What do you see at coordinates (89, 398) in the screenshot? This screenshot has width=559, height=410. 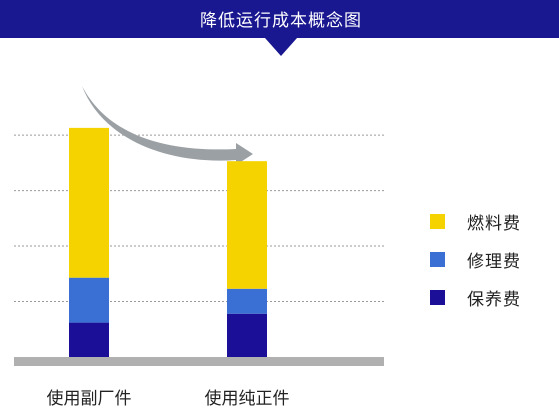 I see `x-tick-label-1: 使用副厂件` at bounding box center [89, 398].